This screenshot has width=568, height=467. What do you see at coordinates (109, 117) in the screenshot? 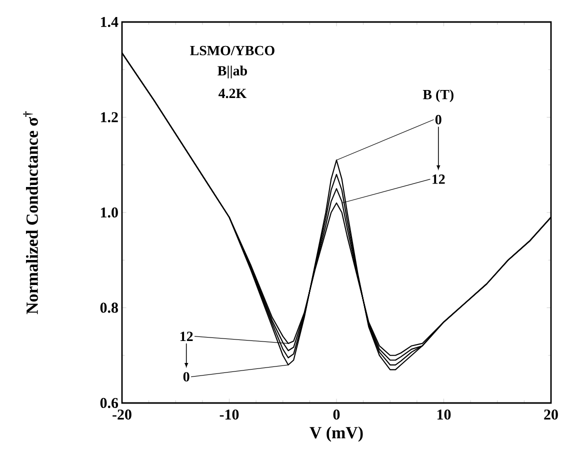
I see `y-tick-label: 1.2` at bounding box center [109, 117].